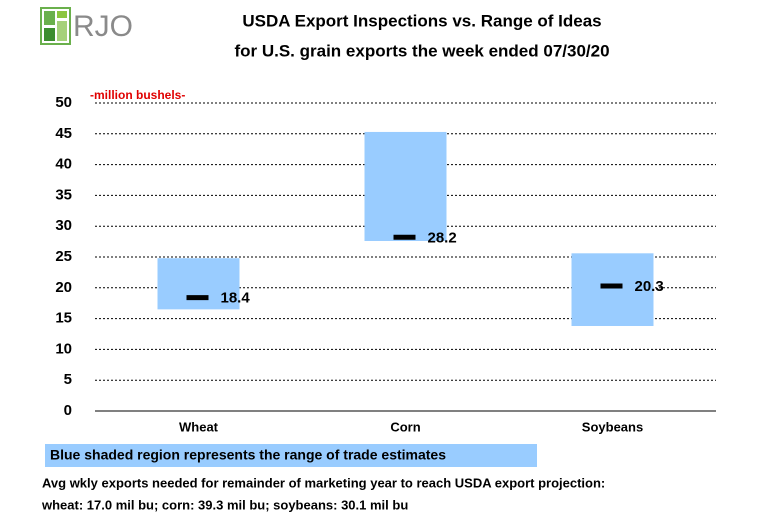  What do you see at coordinates (103, 26) in the screenshot?
I see `logo-text: RJO` at bounding box center [103, 26].